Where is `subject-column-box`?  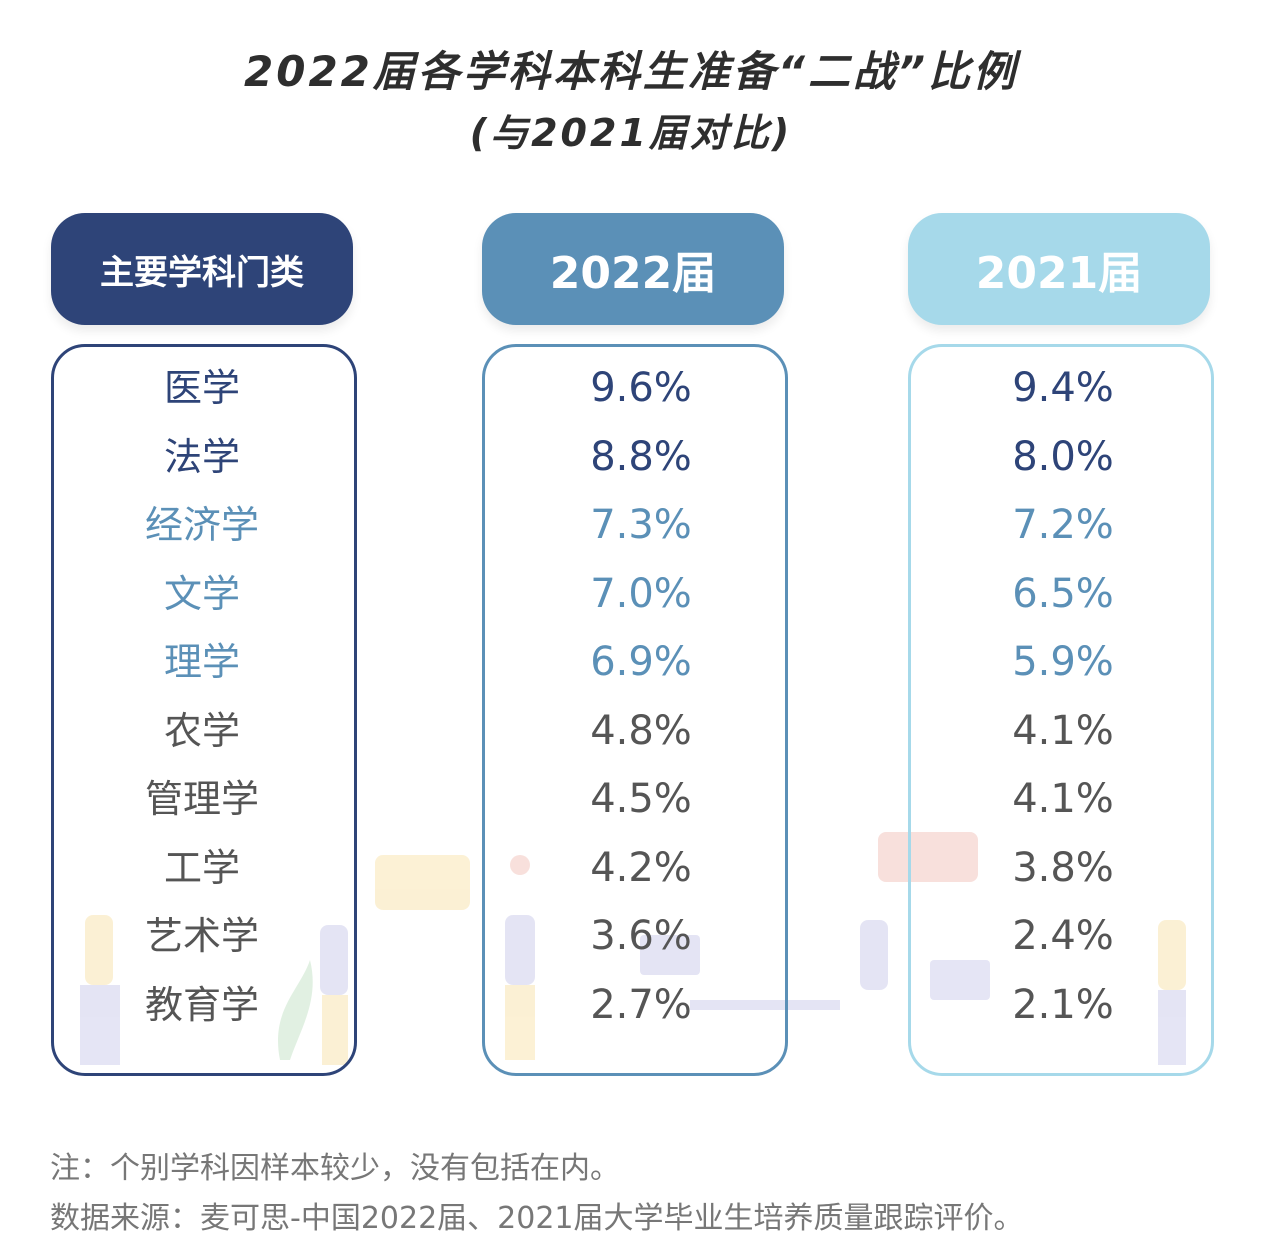
subject-column-box is located at coordinates (204, 710).